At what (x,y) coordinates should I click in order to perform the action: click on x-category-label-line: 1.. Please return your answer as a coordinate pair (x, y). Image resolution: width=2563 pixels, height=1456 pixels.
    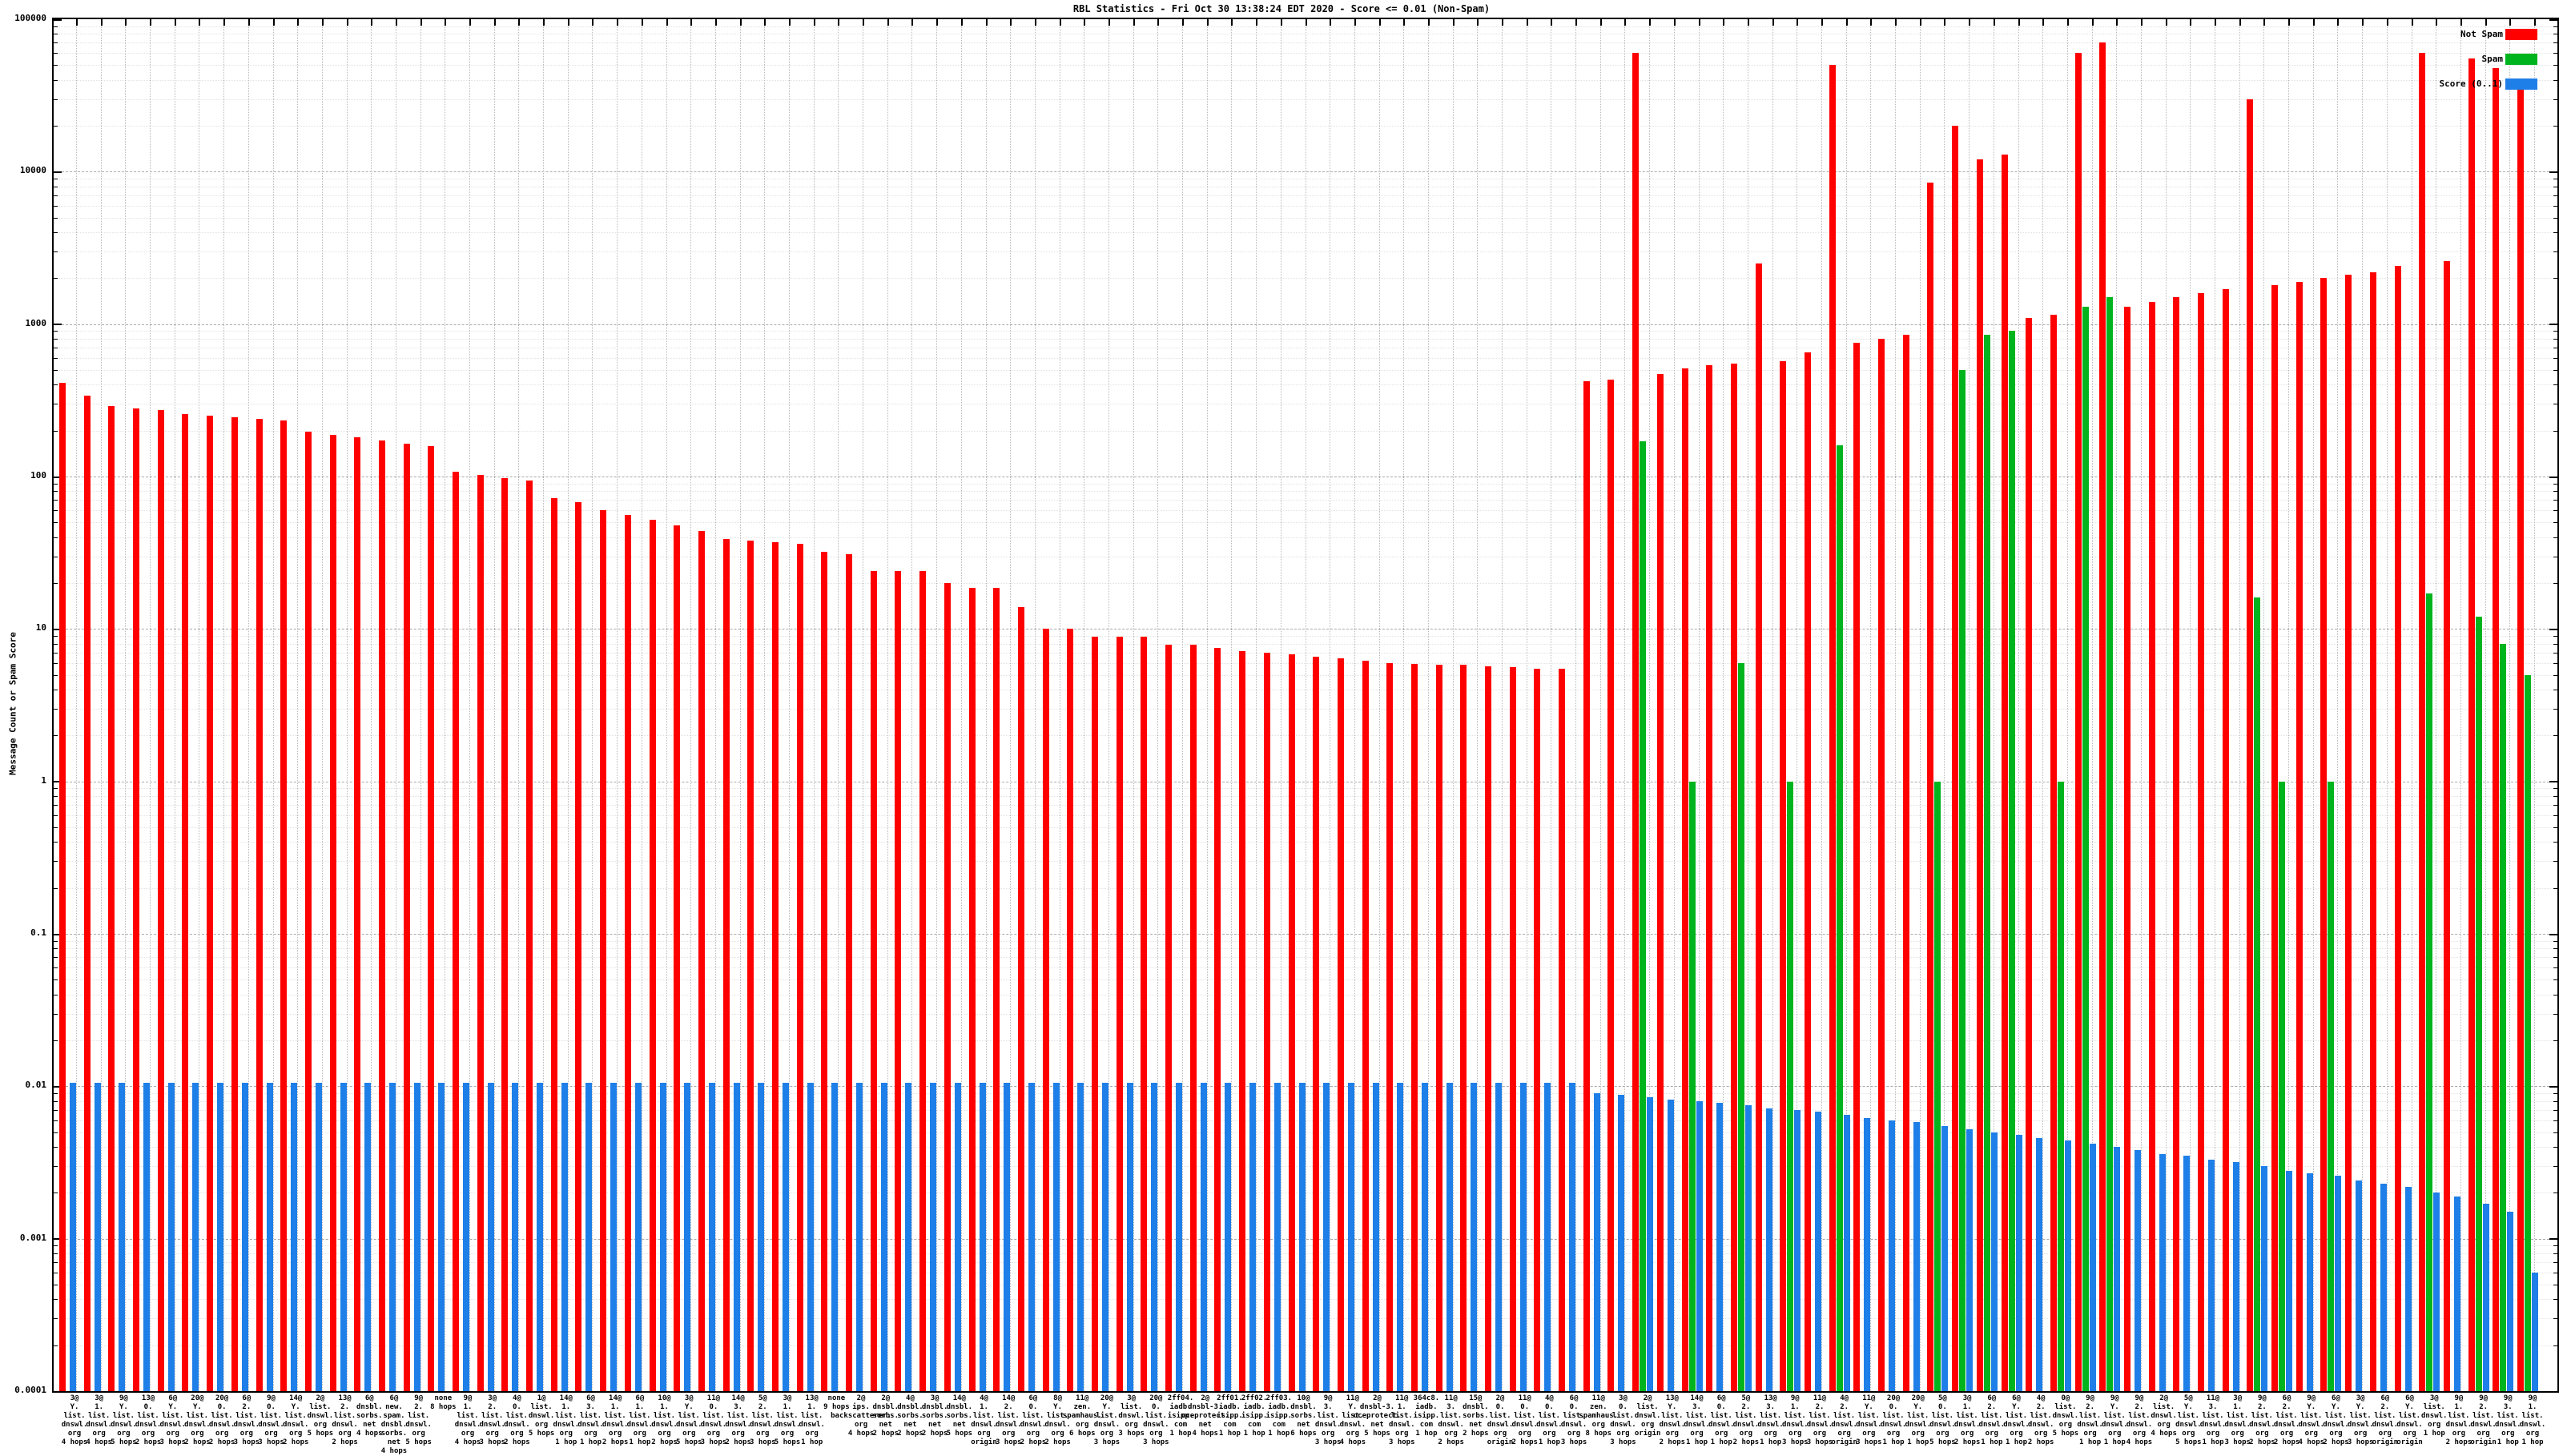
    Looking at the image, I should click on (664, 1407).